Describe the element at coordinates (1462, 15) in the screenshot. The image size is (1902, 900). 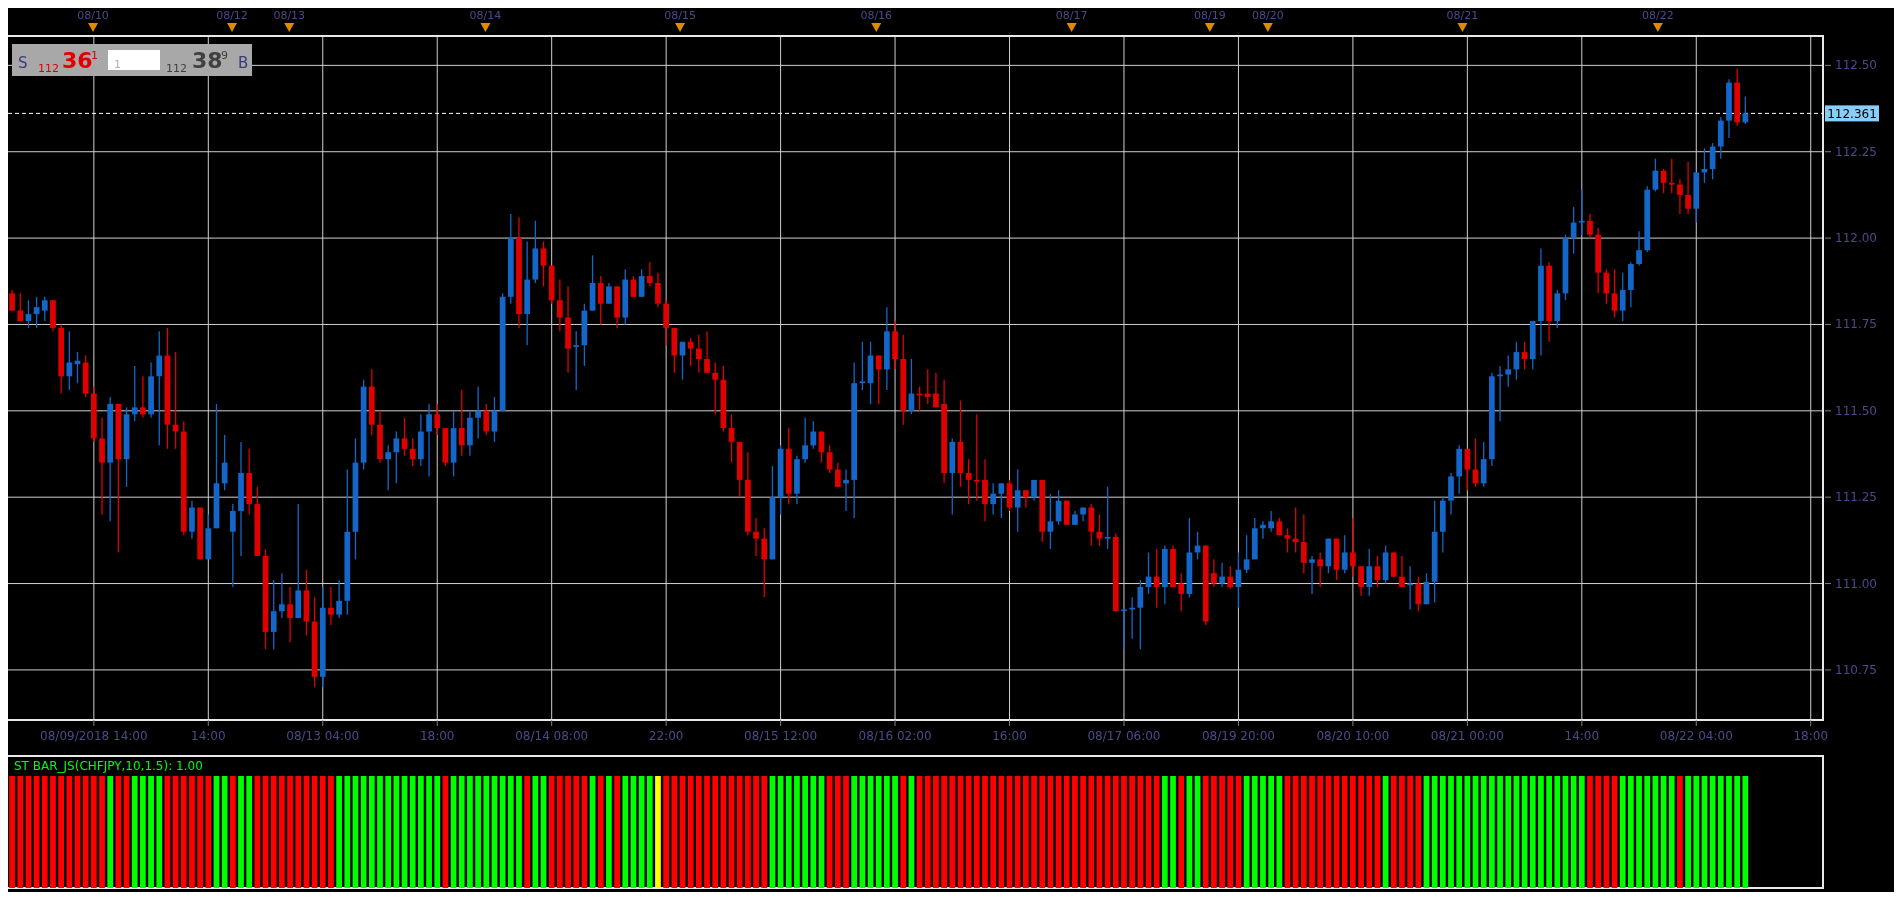
I see `text: 08/21` at that location.